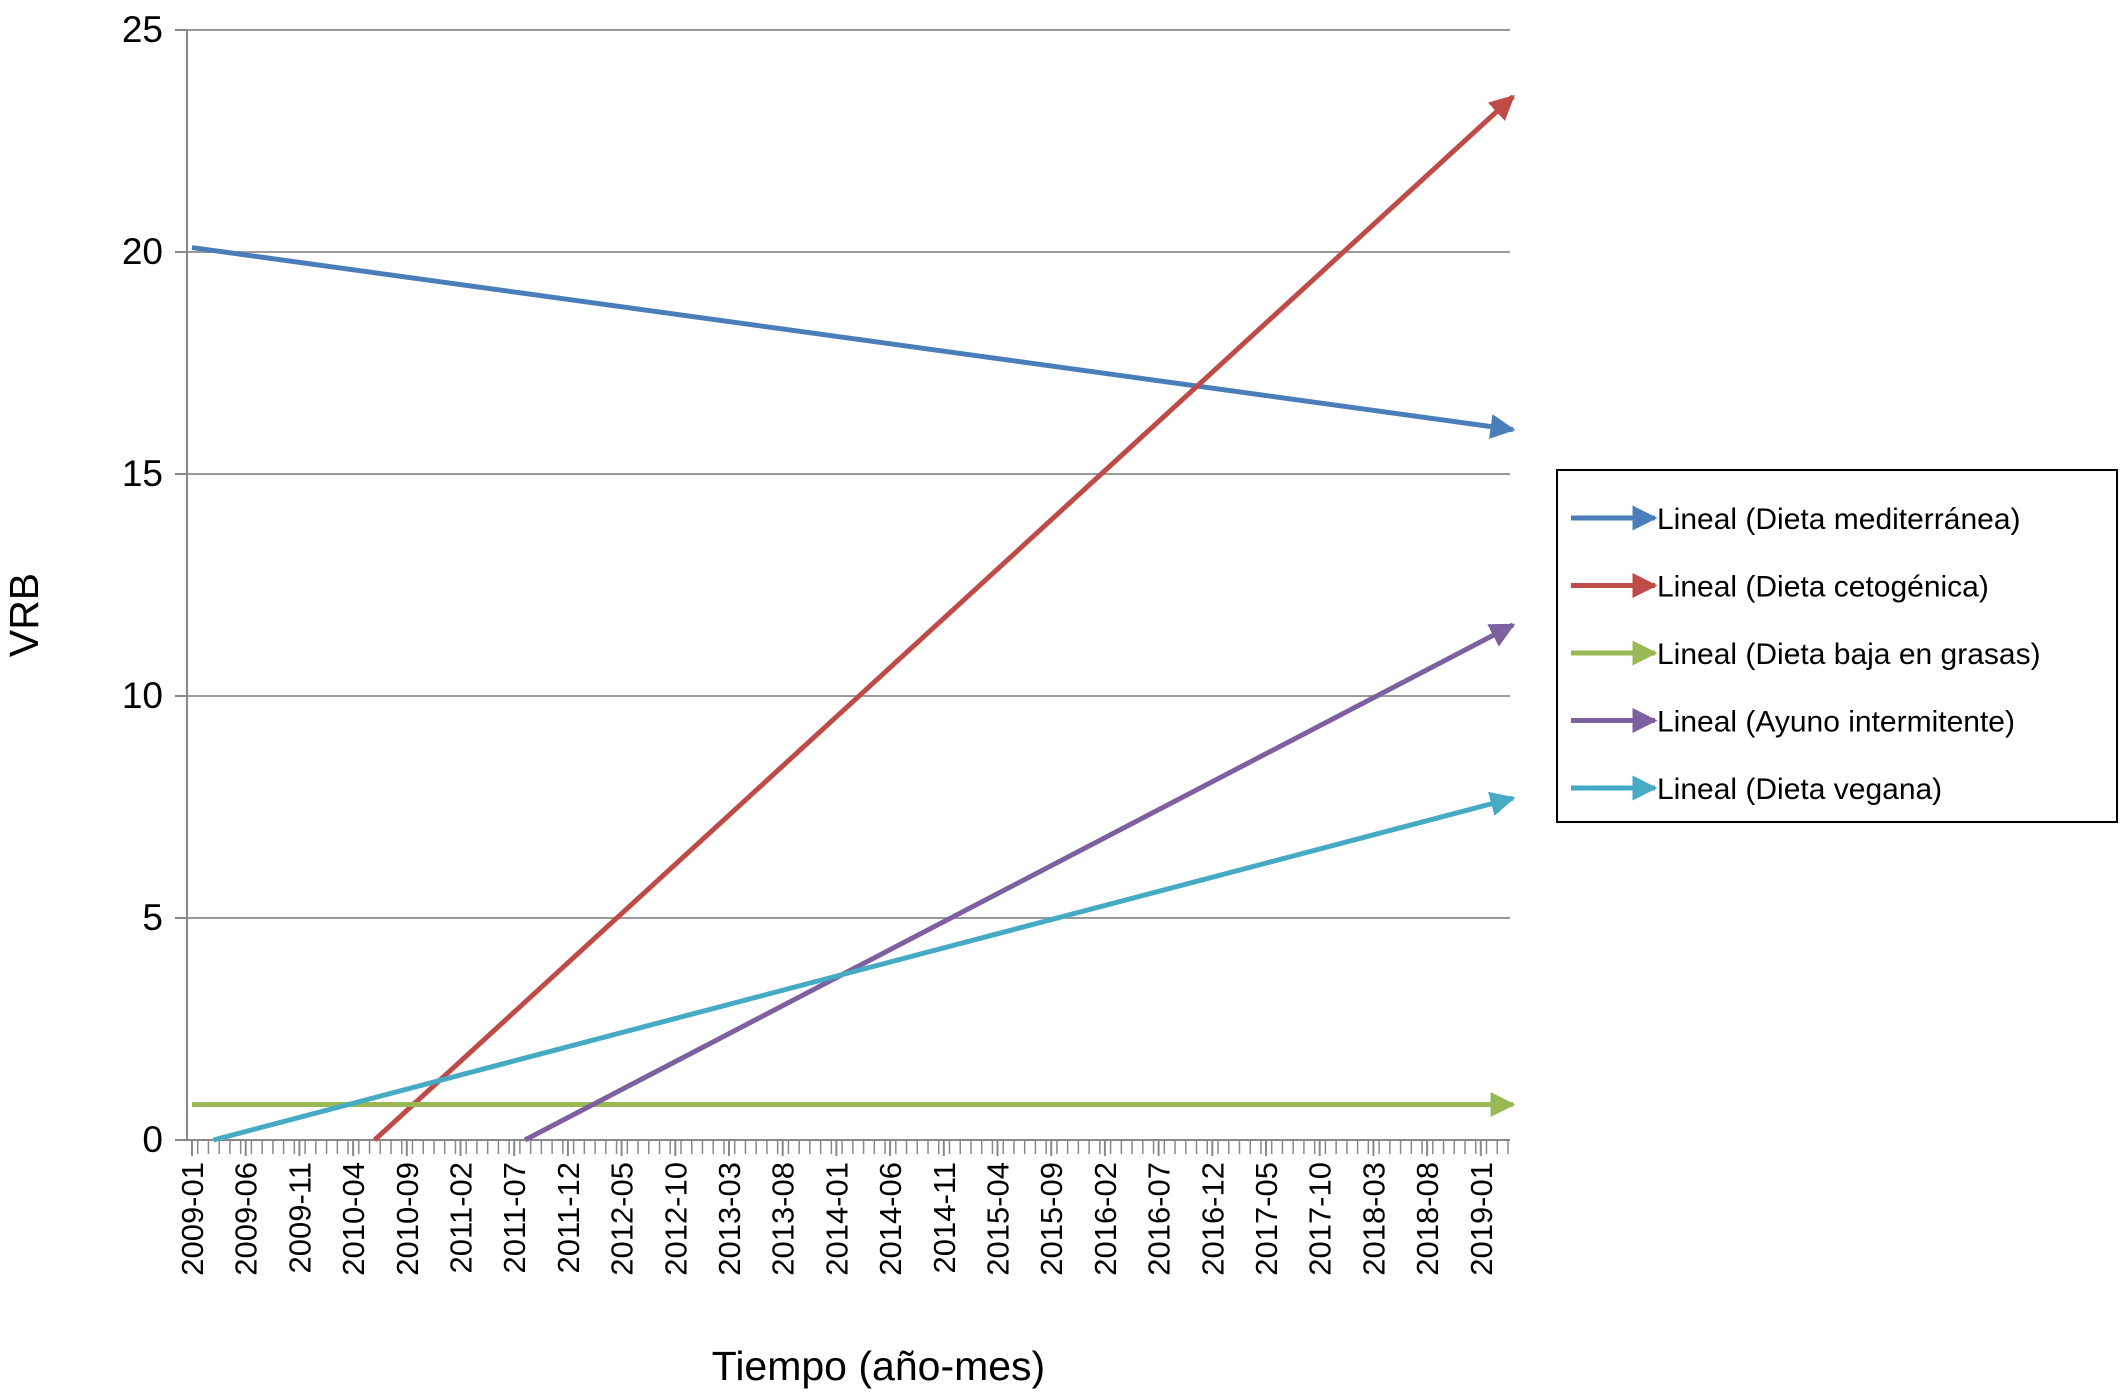  Describe the element at coordinates (142, 473) in the screenshot. I see `y-tick-label: 15` at that location.